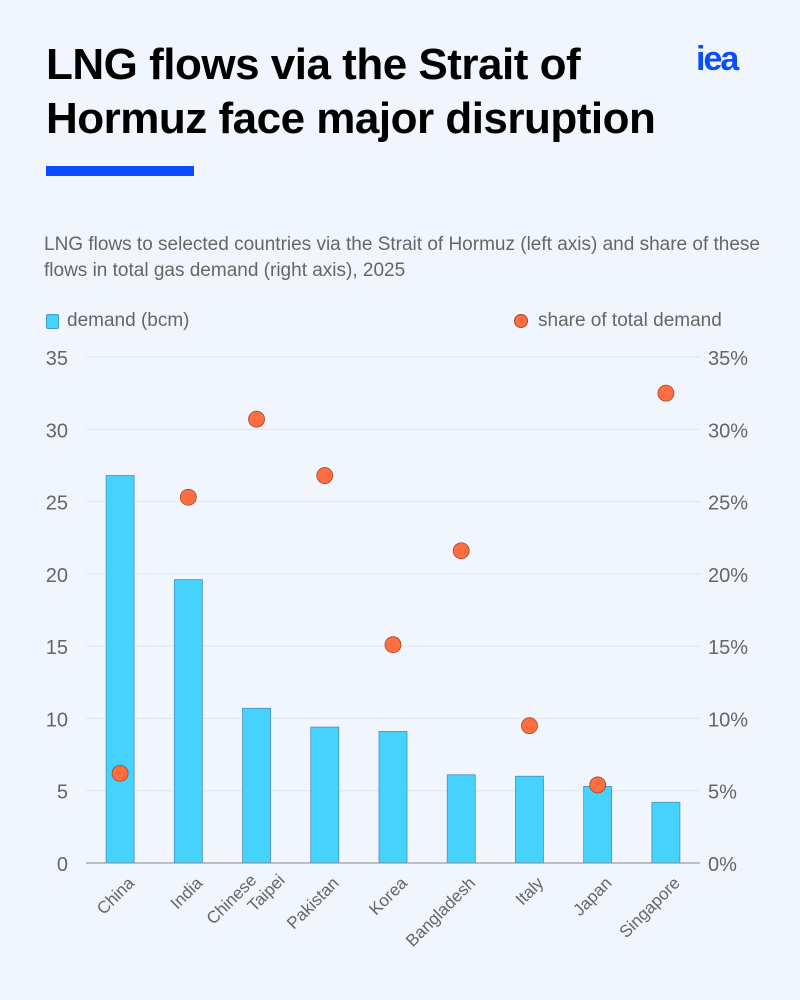 The width and height of the screenshot is (800, 1000). What do you see at coordinates (521, 321) in the screenshot?
I see `legend-dot-swatch` at bounding box center [521, 321].